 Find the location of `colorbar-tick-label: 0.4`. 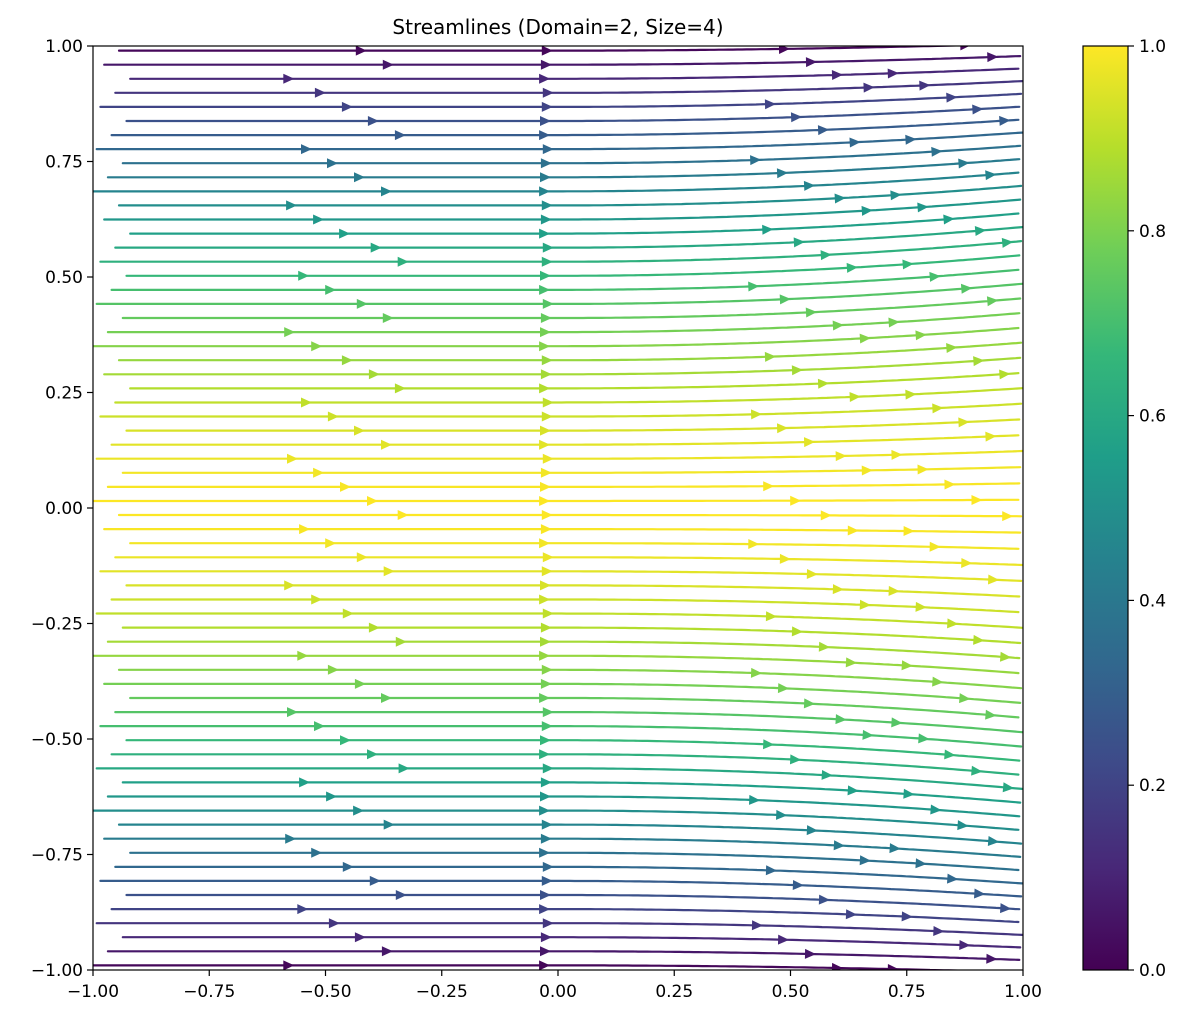

colorbar-tick-label: 0.4 is located at coordinates (1152, 601).